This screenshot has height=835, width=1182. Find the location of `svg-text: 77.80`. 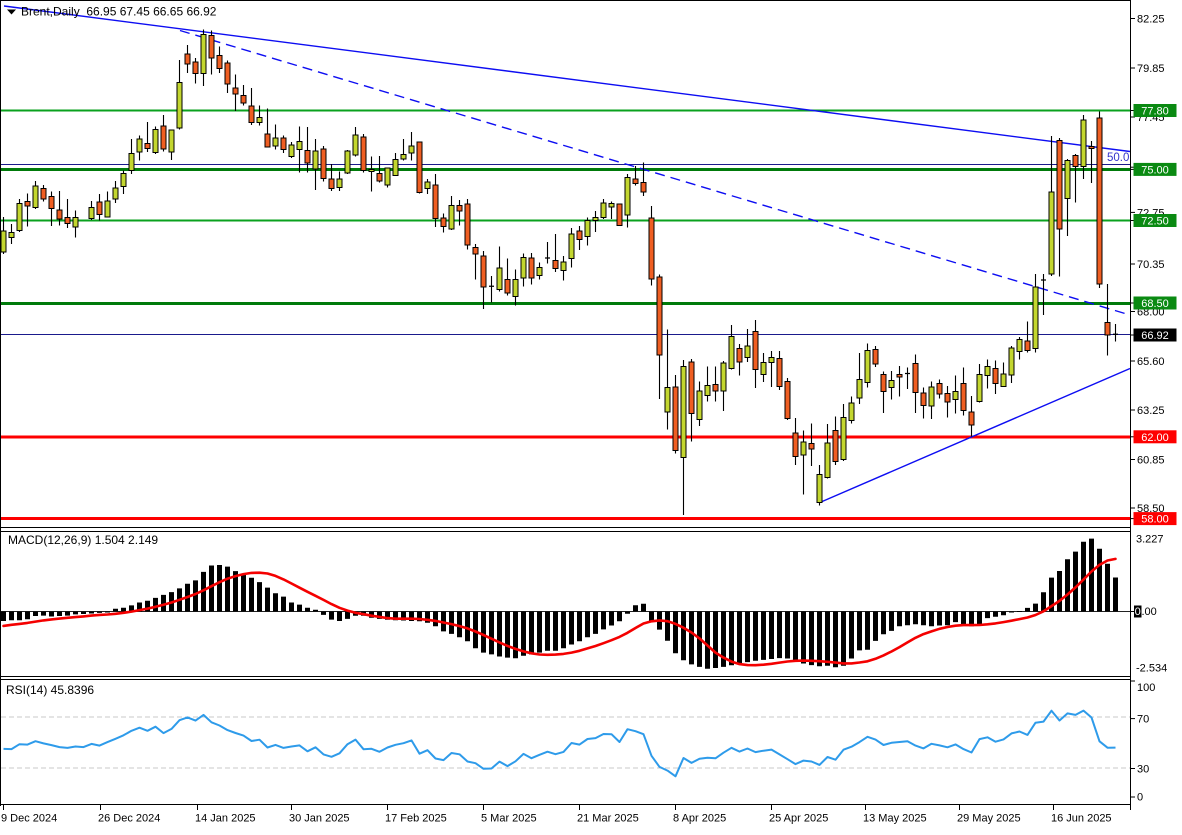

svg-text: 77.80 is located at coordinates (1155, 112).